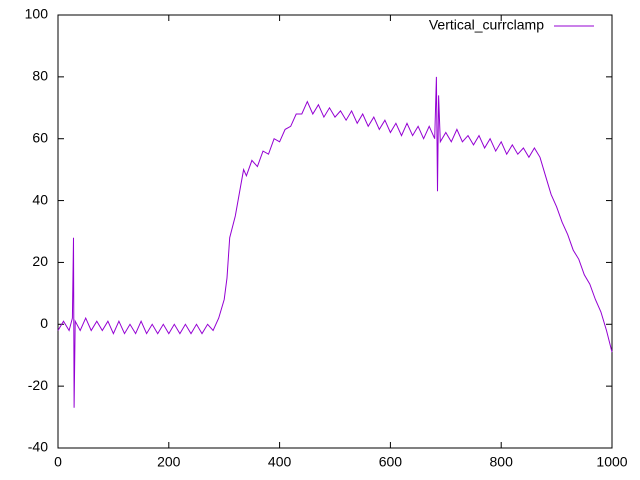  I want to click on x-tick-label: 800, so click(502, 462).